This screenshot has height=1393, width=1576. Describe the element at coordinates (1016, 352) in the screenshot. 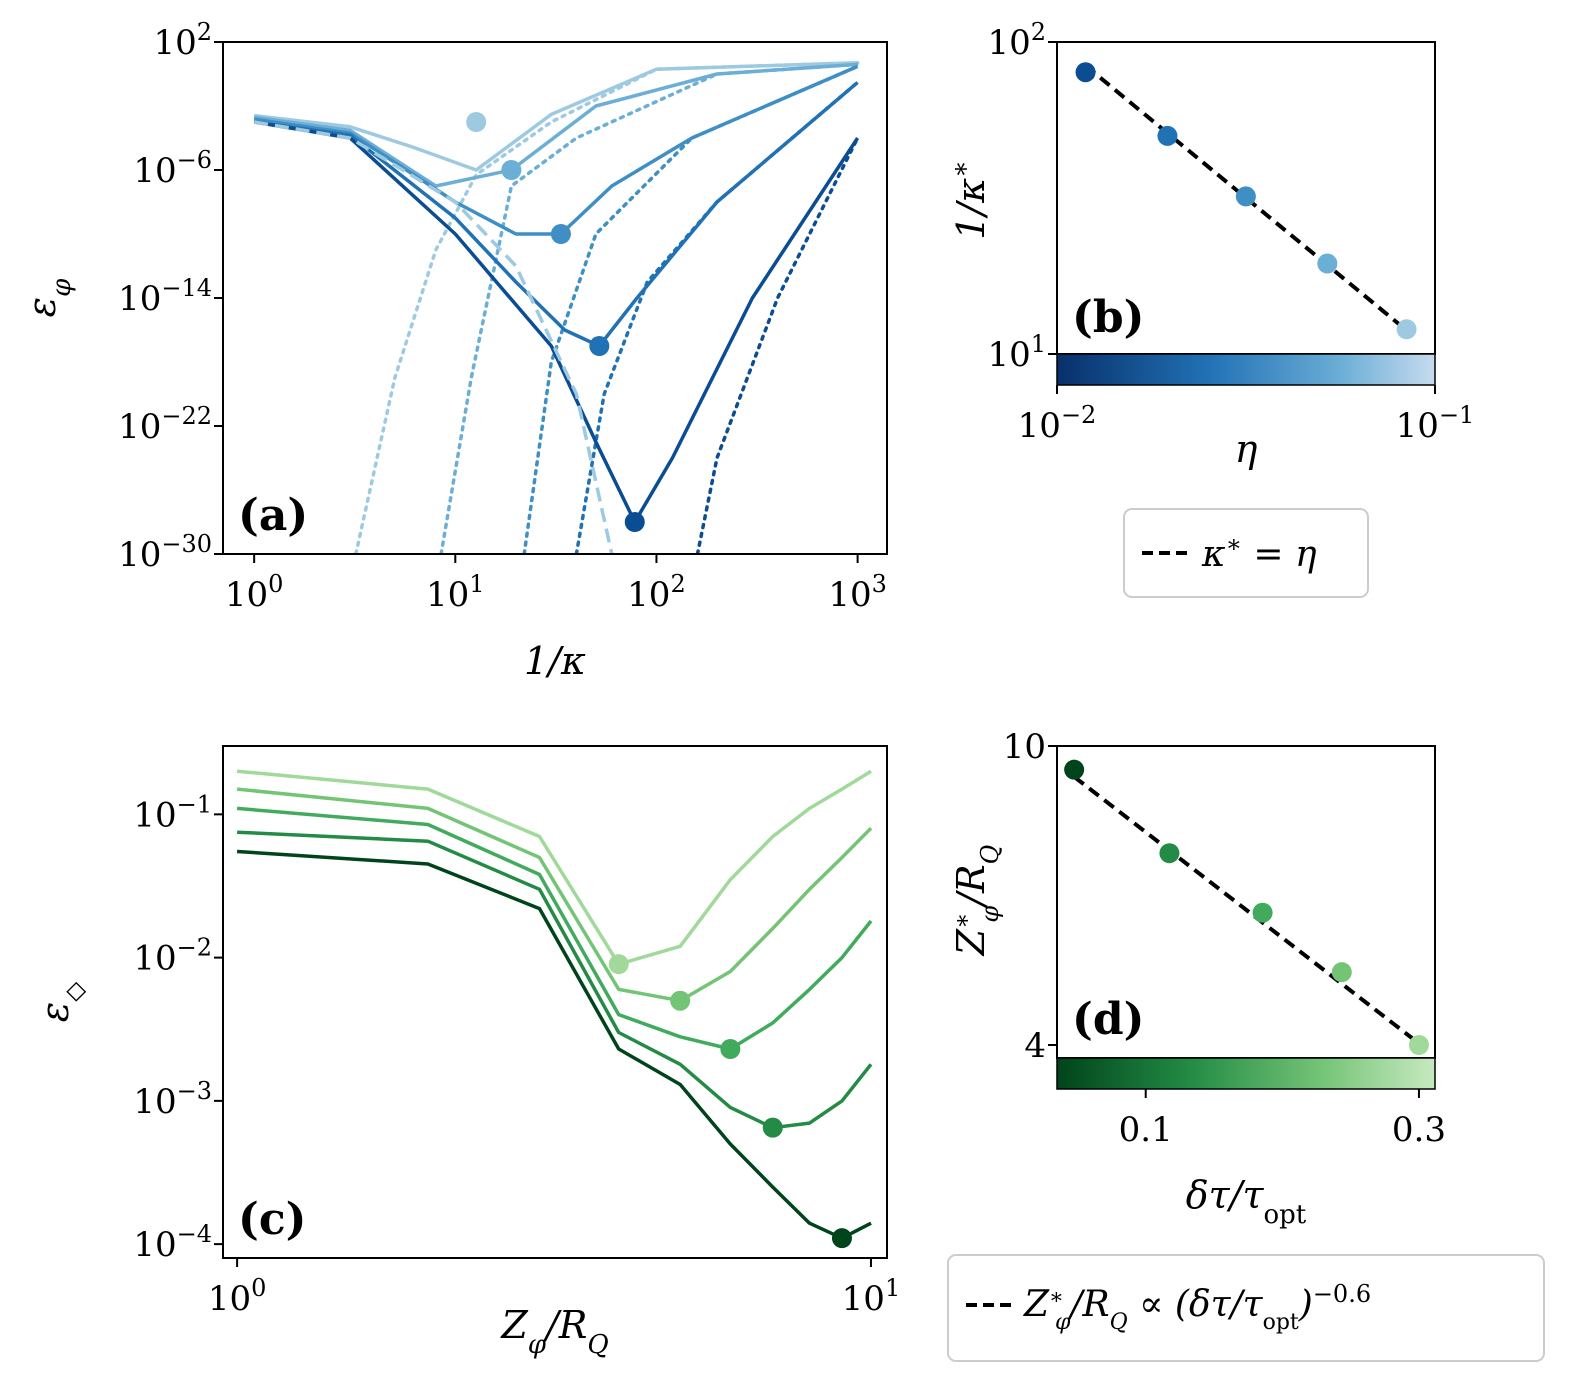

I see `y-tick-label: 10¹` at that location.